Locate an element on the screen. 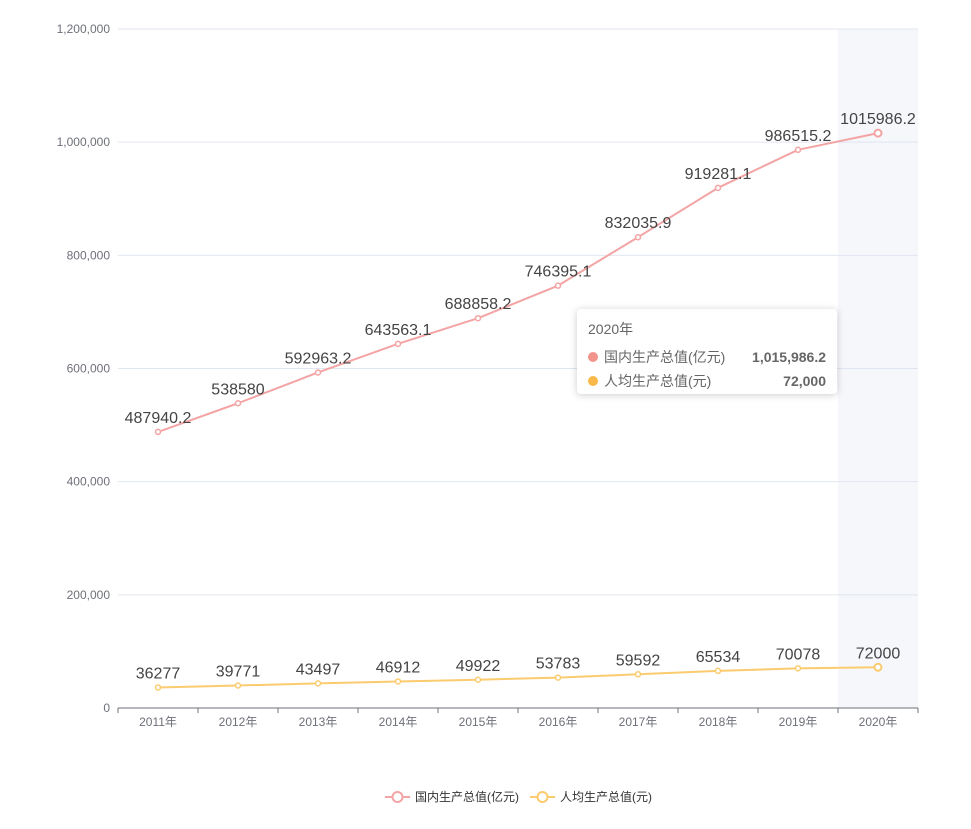  x-tick-label: 2013年 is located at coordinates (318, 722).